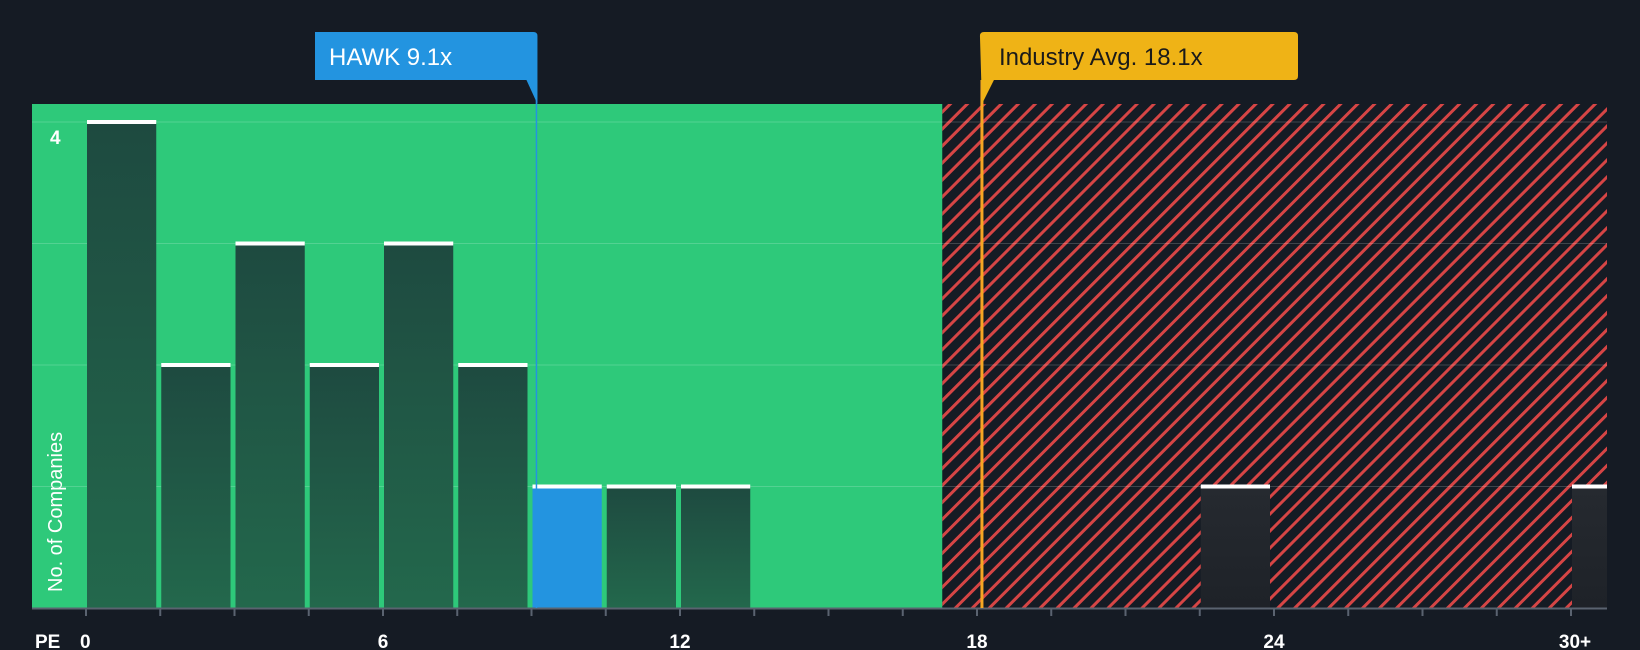 This screenshot has width=1640, height=650. I want to click on x-tick-label: 30+, so click(1575, 641).